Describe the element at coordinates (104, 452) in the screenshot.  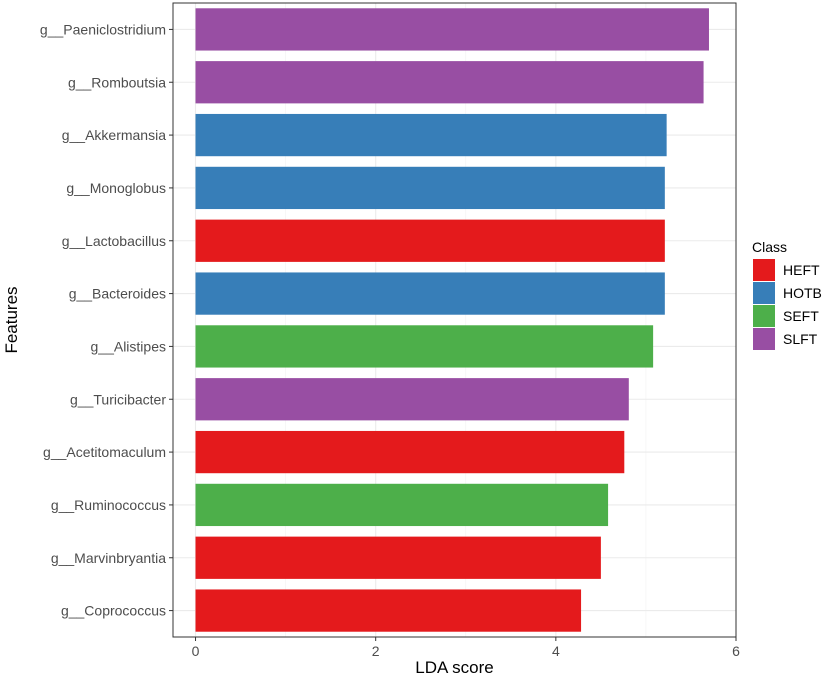
I see `y-tick-label: g__Acetitomaculum` at that location.